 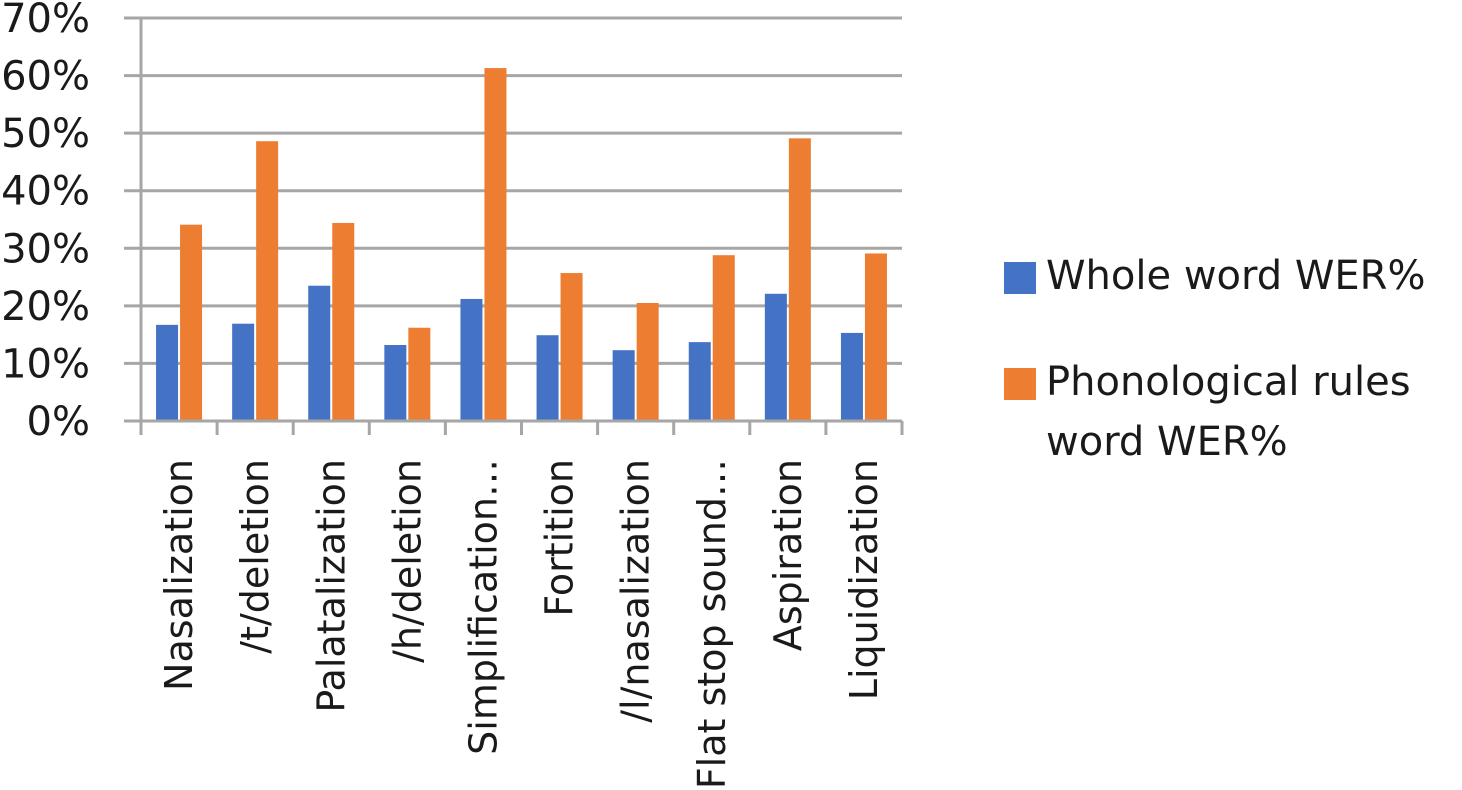 What do you see at coordinates (45, 307) in the screenshot?
I see `y-tick-label: 20%` at bounding box center [45, 307].